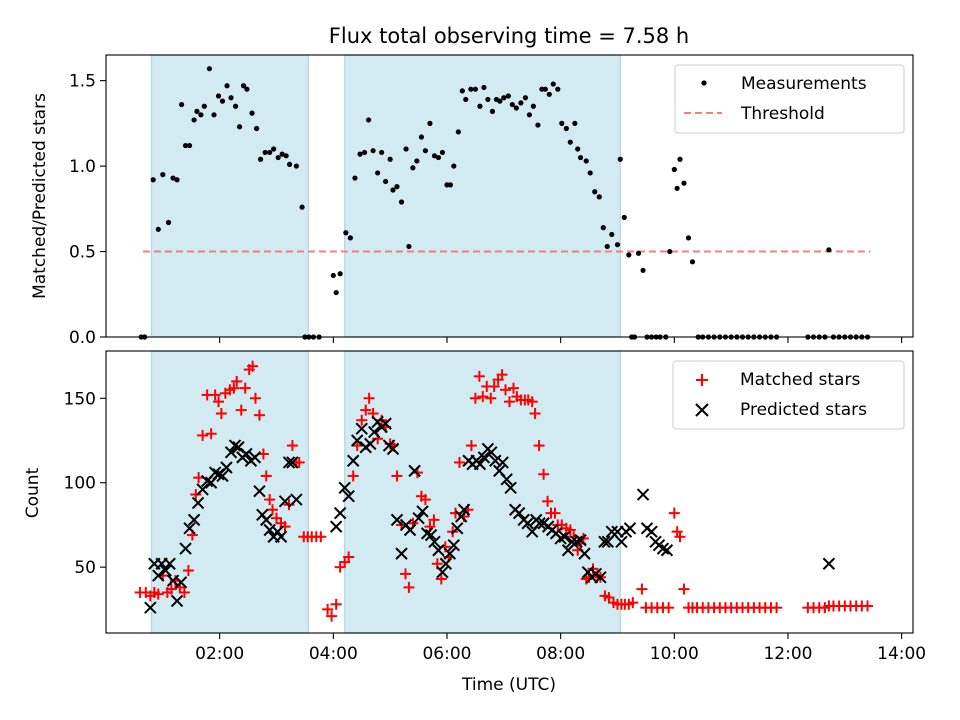  I want to click on legend-measurements-marker, so click(704, 83).